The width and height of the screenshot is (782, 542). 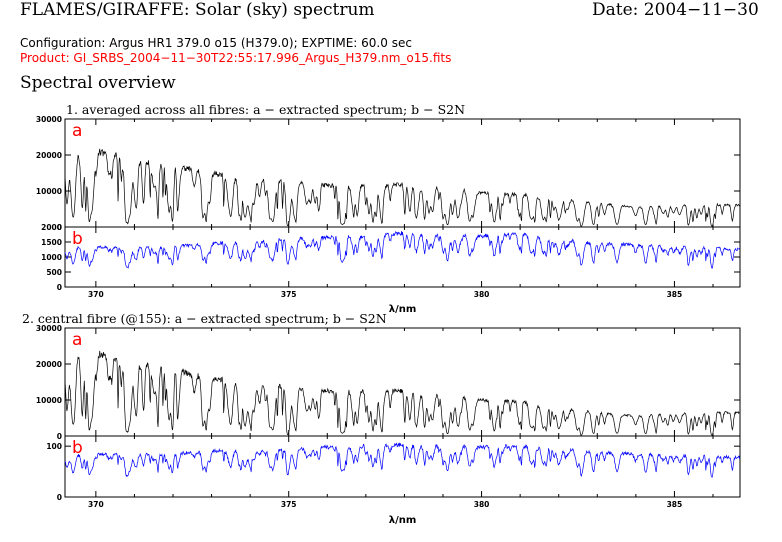 I want to click on chart-1-panel-b-frame, so click(x=402, y=257).